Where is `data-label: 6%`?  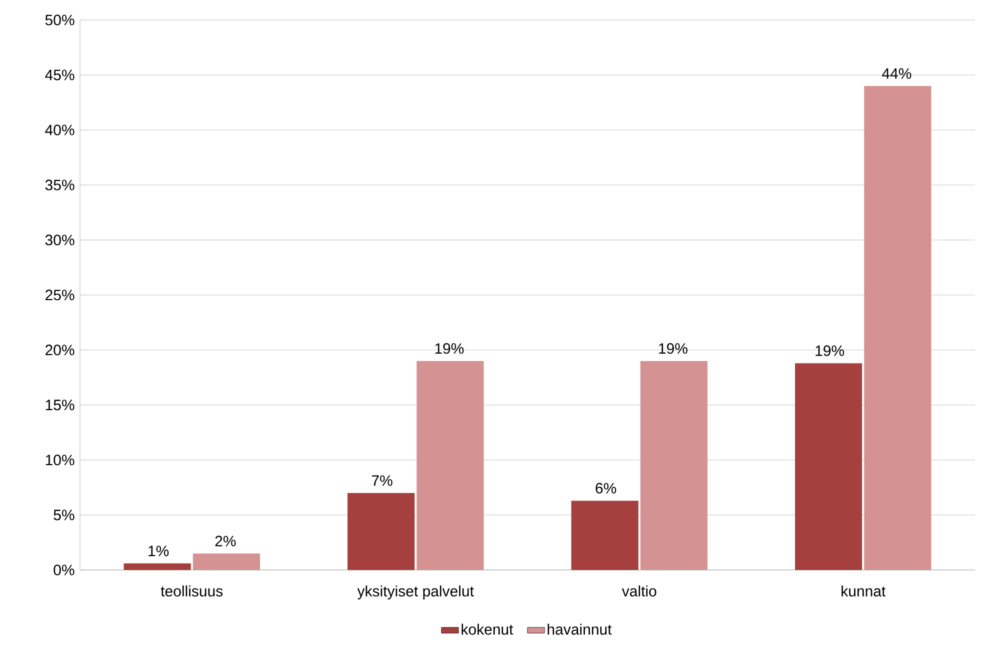 data-label: 6% is located at coordinates (606, 488).